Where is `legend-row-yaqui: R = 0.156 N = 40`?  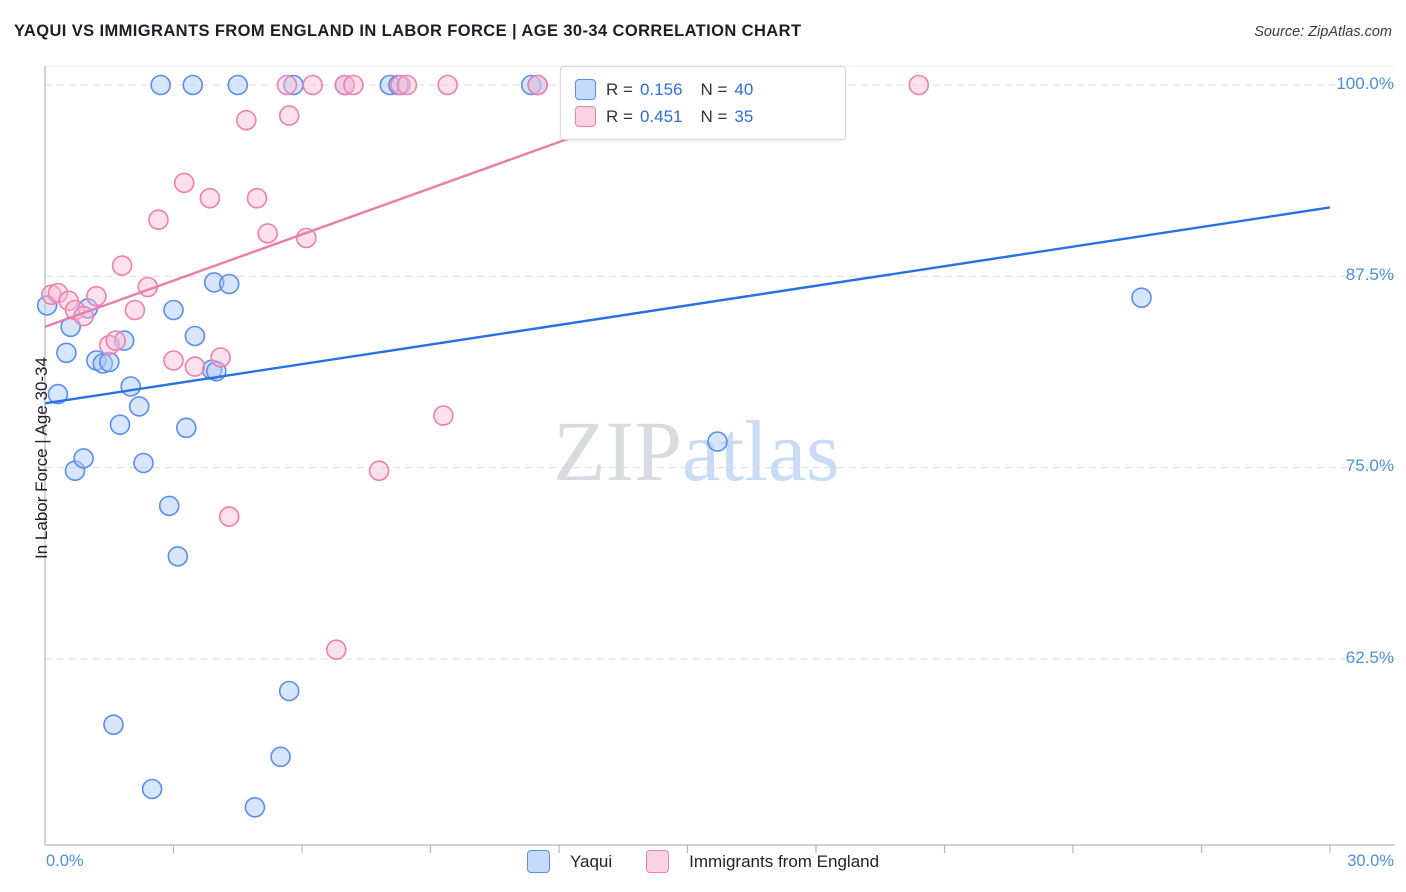
legend-row-yaqui: R = 0.156 N = 40 is located at coordinates (703, 89).